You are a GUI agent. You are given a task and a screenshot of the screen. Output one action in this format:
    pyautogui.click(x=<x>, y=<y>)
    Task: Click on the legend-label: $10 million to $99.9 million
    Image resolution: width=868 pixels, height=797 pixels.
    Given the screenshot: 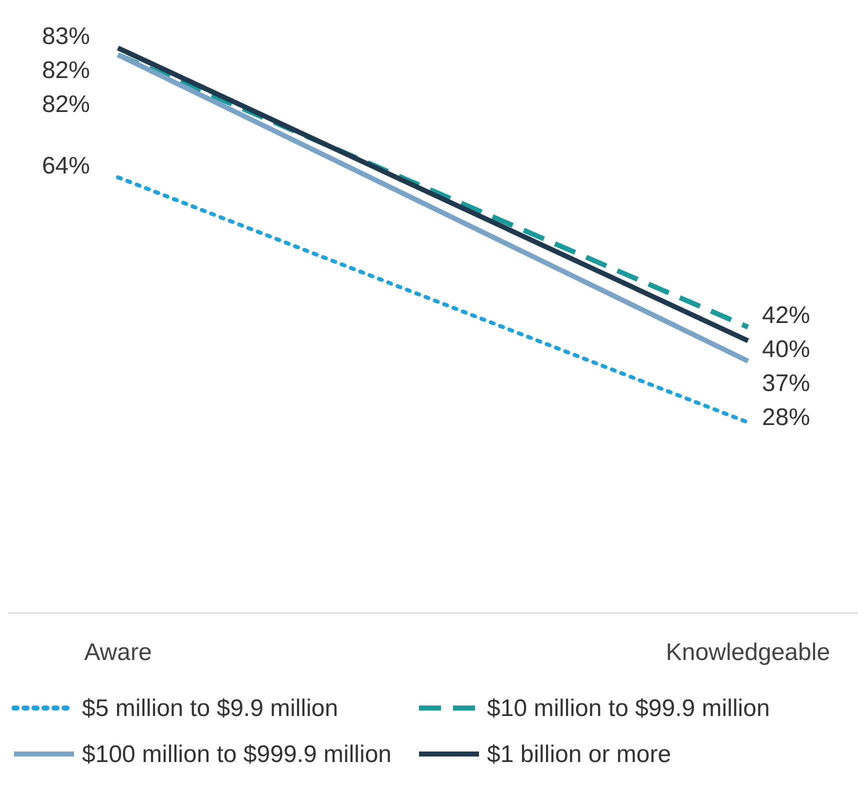 What is the action you would take?
    pyautogui.click(x=628, y=708)
    